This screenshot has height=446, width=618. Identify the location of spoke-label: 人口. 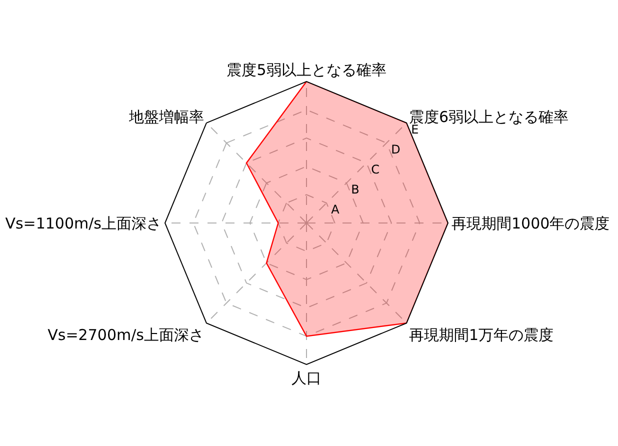
(307, 378).